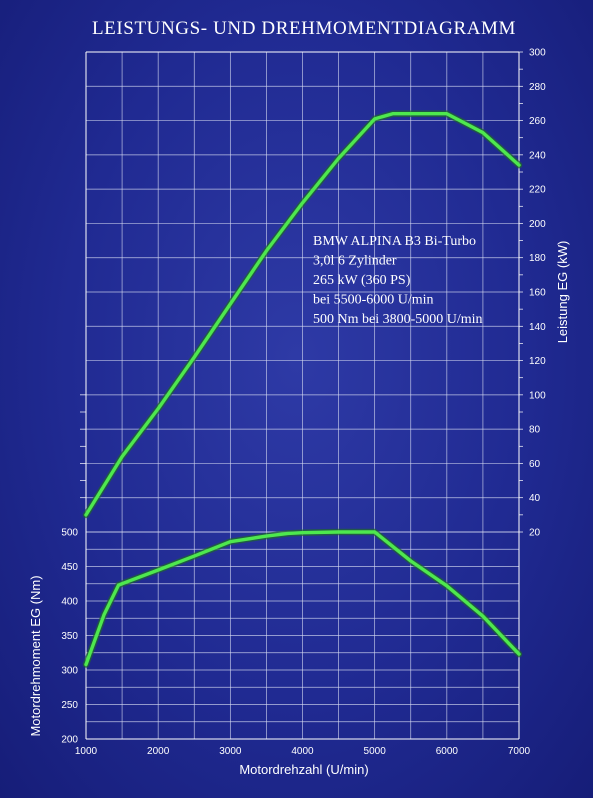 The image size is (593, 798). Describe the element at coordinates (537, 155) in the screenshot. I see `power-tick-label: 240` at that location.